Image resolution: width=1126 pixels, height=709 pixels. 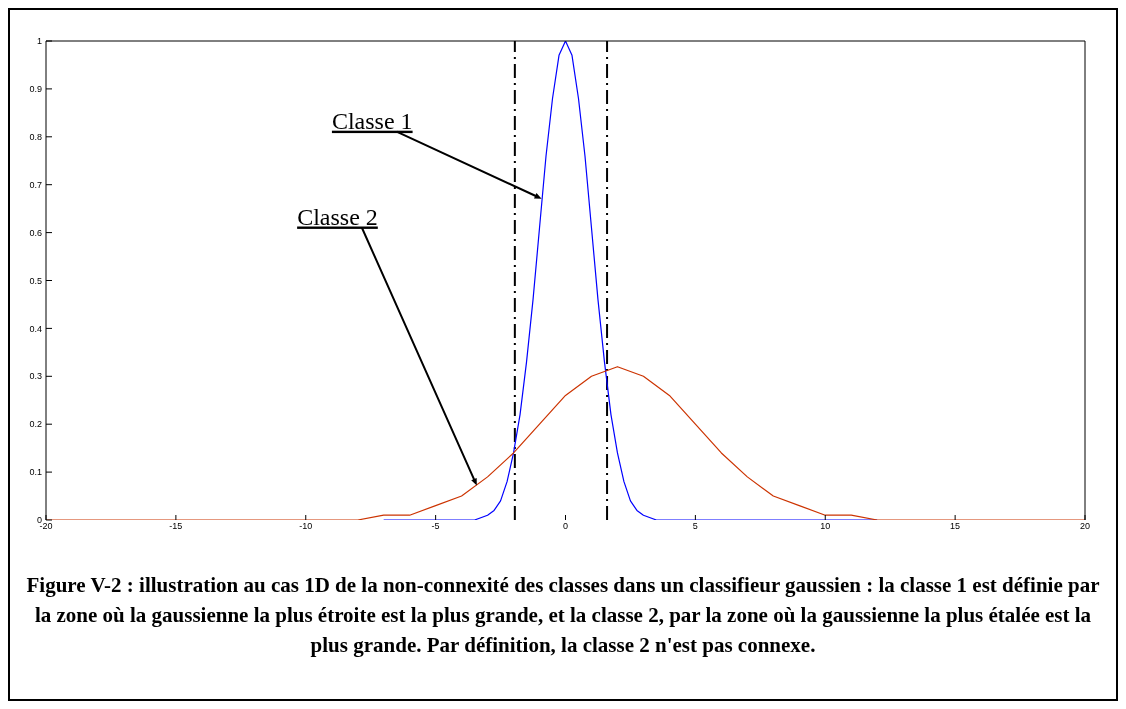 I want to click on x-tick-label: 20, so click(x=1085, y=526).